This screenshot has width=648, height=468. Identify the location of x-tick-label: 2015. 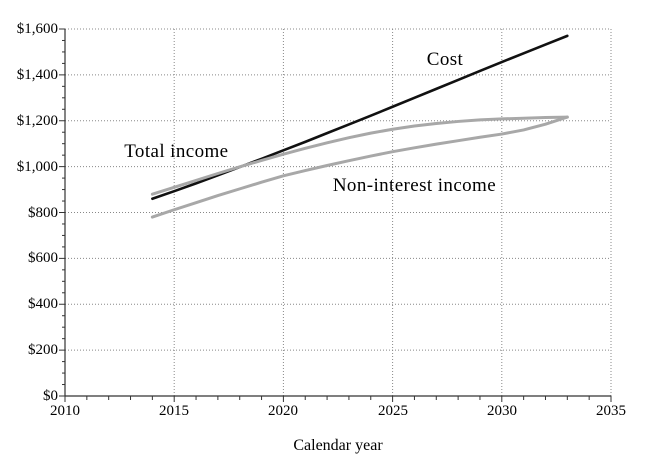
(174, 411).